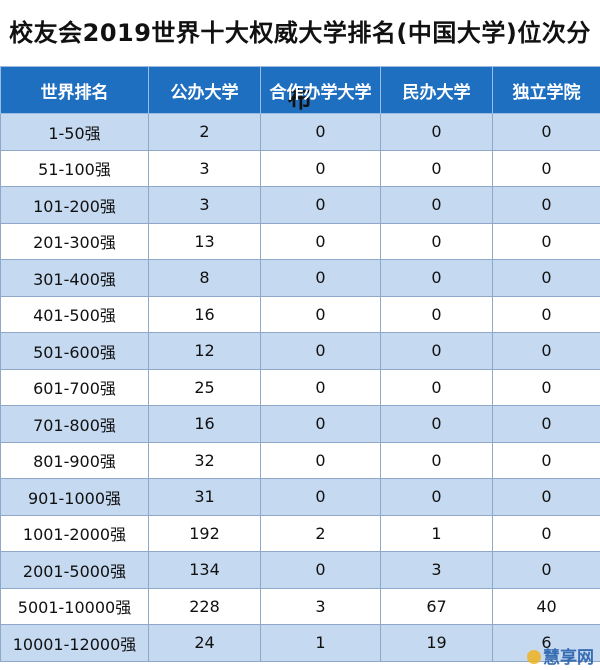  Describe the element at coordinates (568, 658) in the screenshot. I see `watermark-text: 慧享网` at that location.